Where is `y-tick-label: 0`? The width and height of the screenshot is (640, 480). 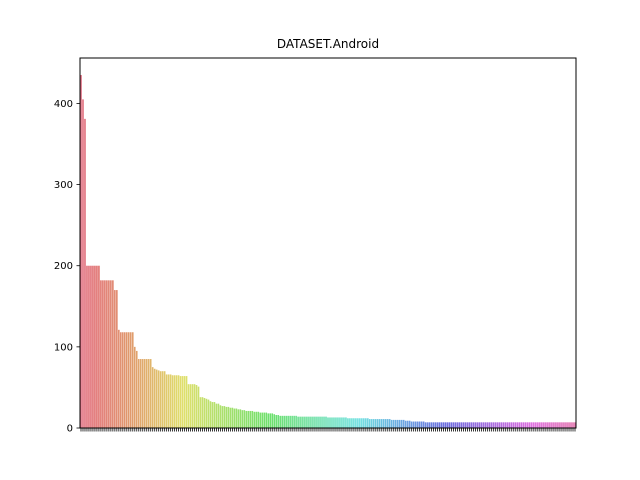
y-tick-label: 0 is located at coordinates (70, 429).